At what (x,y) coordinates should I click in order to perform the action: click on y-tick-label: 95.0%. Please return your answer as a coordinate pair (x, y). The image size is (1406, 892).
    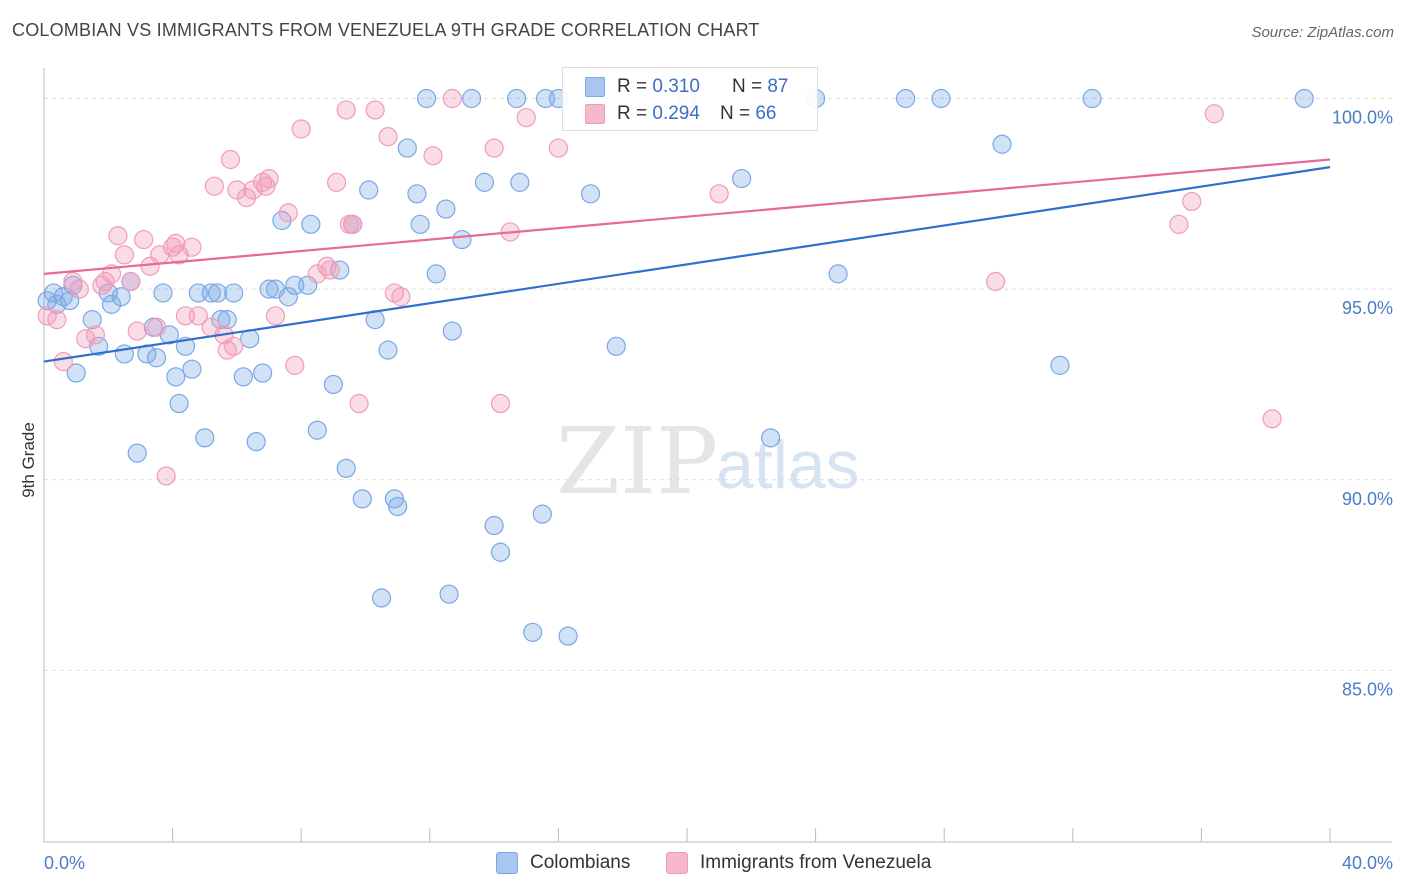
    Looking at the image, I should click on (1367, 308).